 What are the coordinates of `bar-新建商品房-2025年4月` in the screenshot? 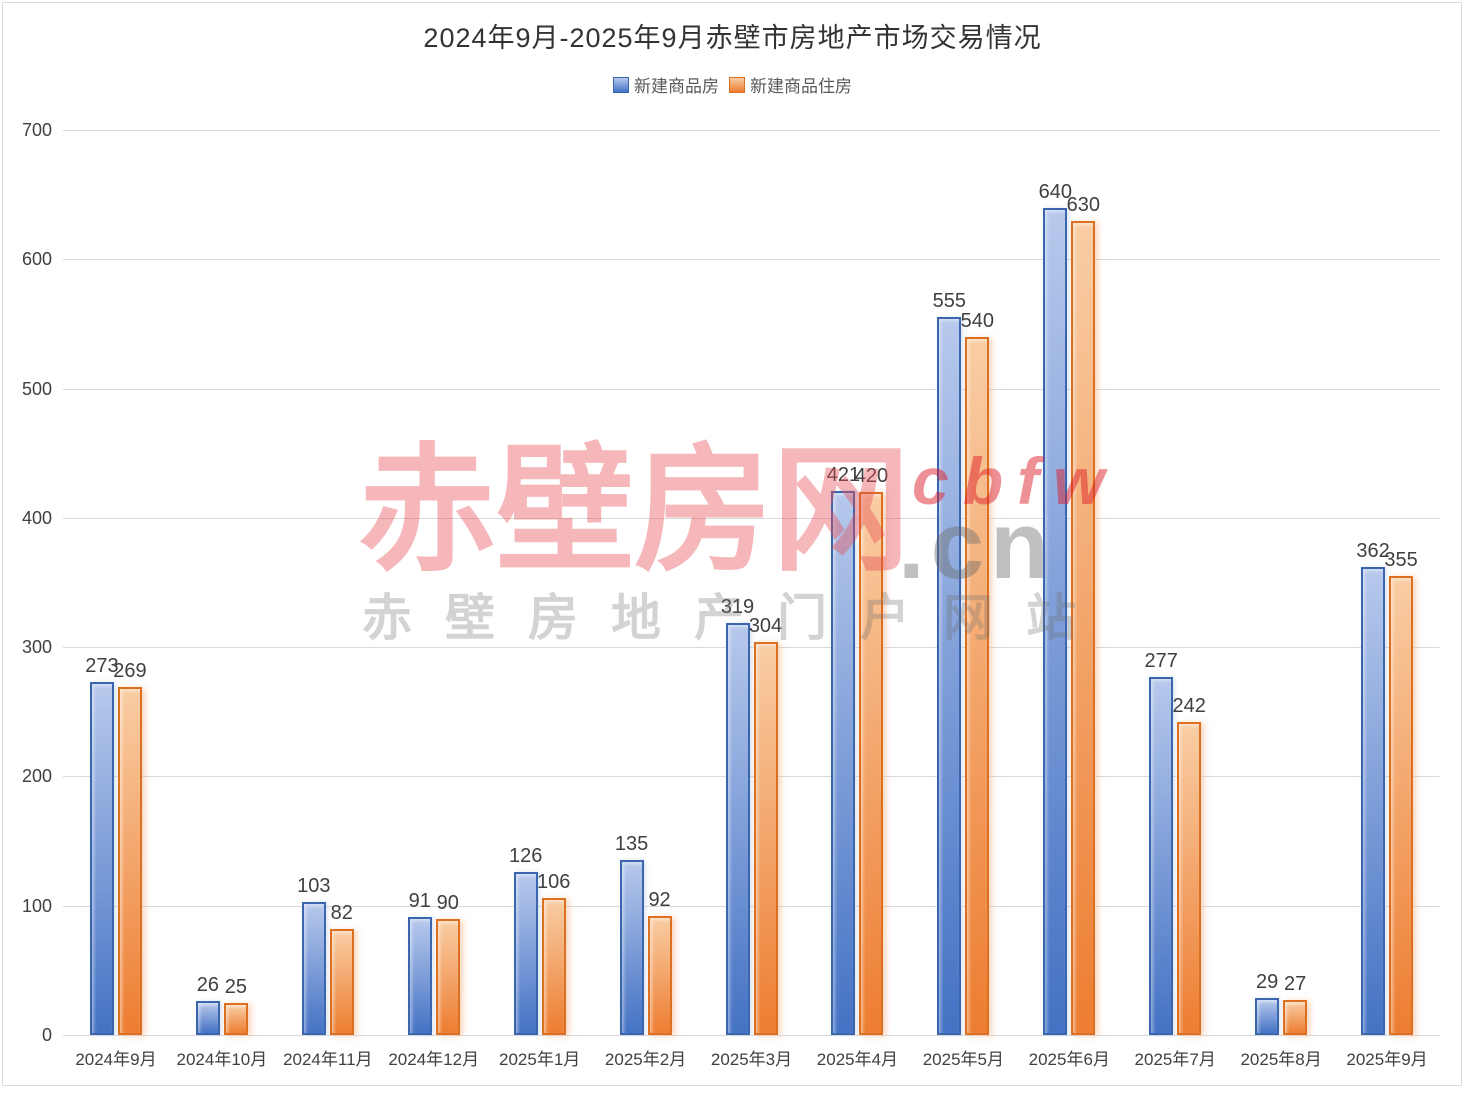 It's located at (843, 762).